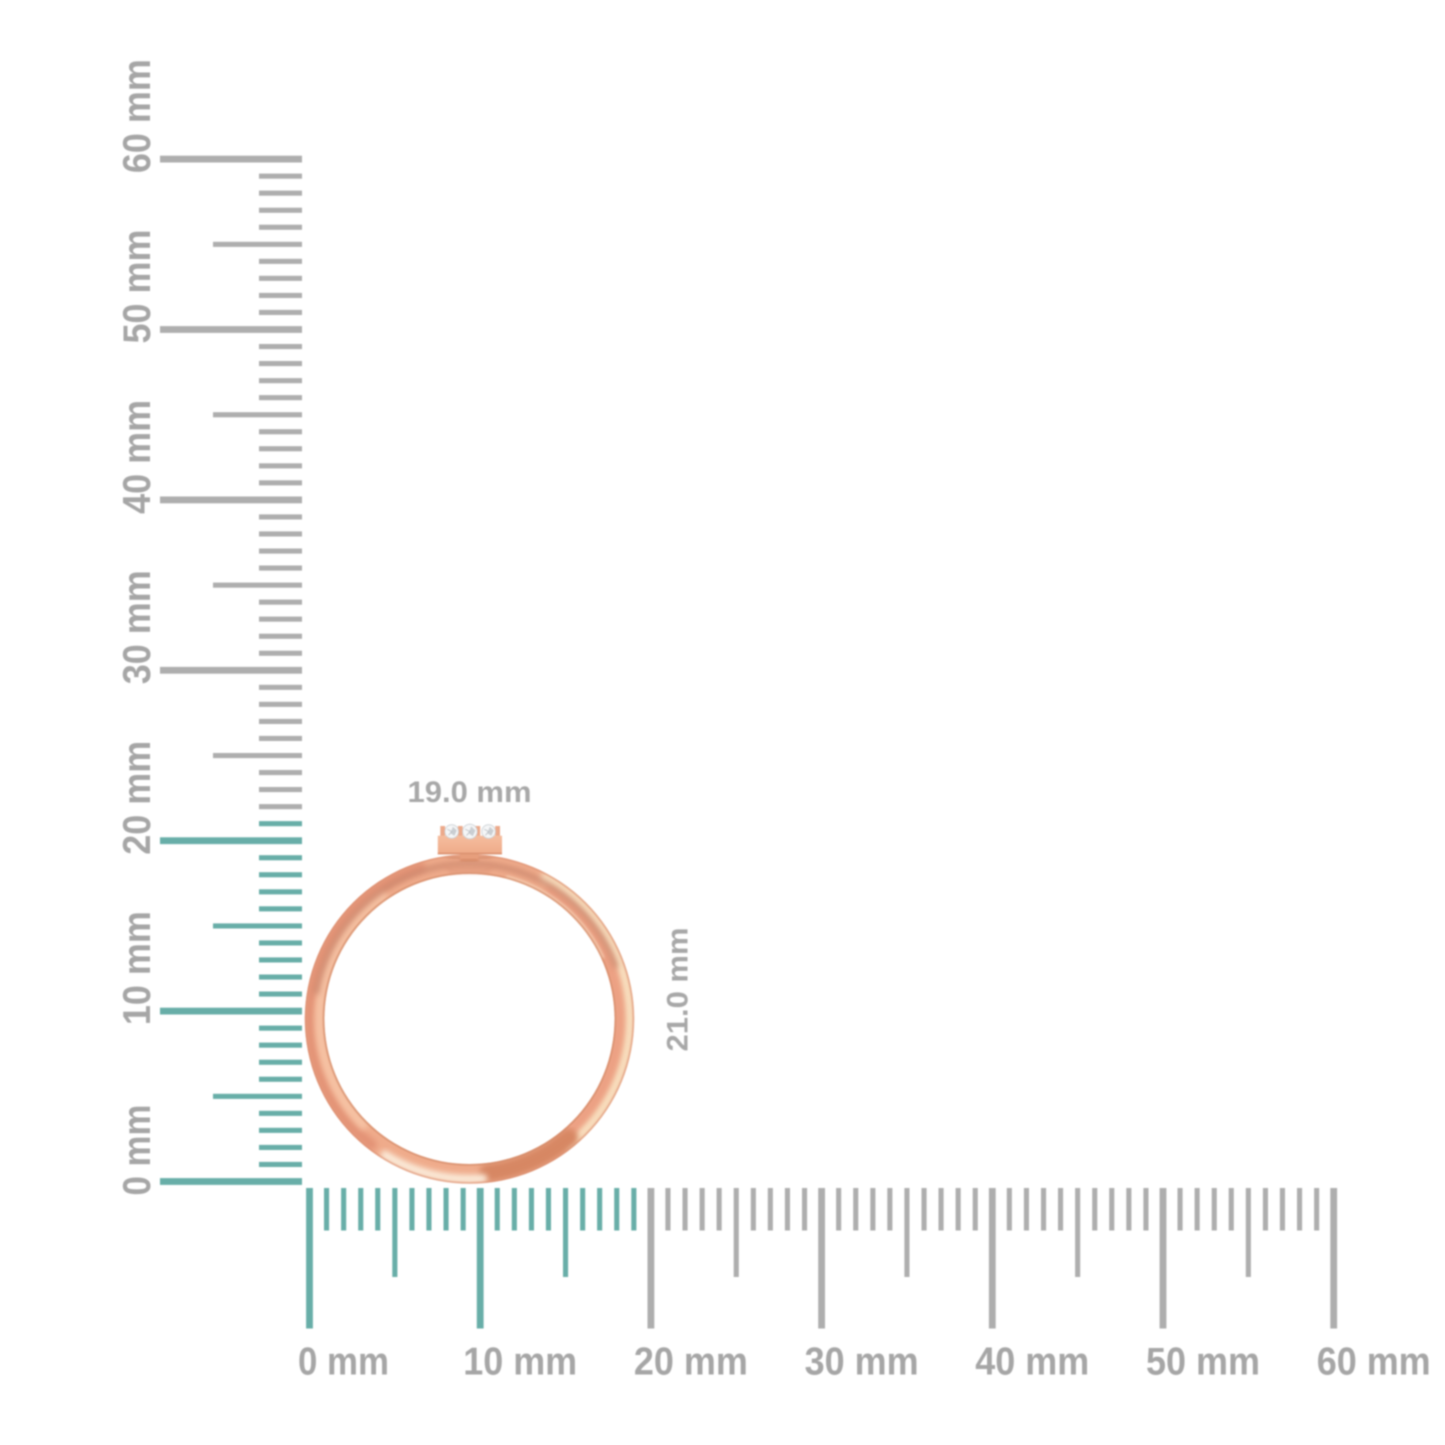 Image resolution: width=1445 pixels, height=1445 pixels. I want to click on svg-text: 19.0 mm, so click(470, 792).